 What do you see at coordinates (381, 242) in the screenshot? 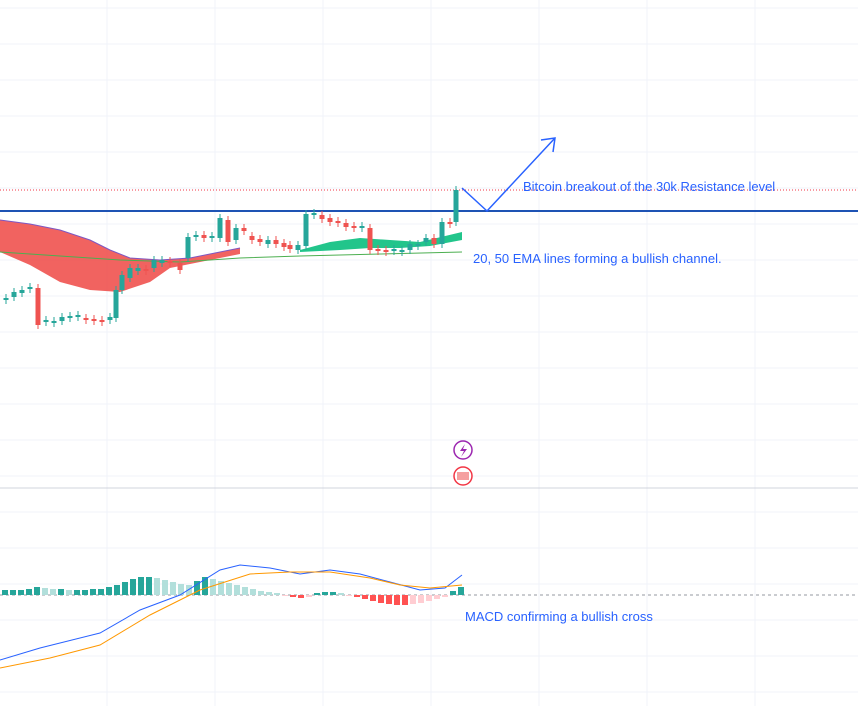
I see `ema-ribbon-green` at bounding box center [381, 242].